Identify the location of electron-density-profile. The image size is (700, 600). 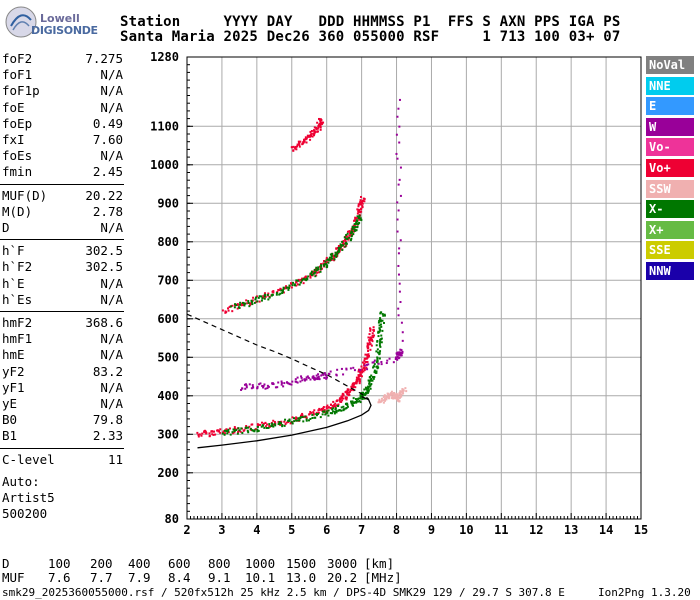
(284, 422).